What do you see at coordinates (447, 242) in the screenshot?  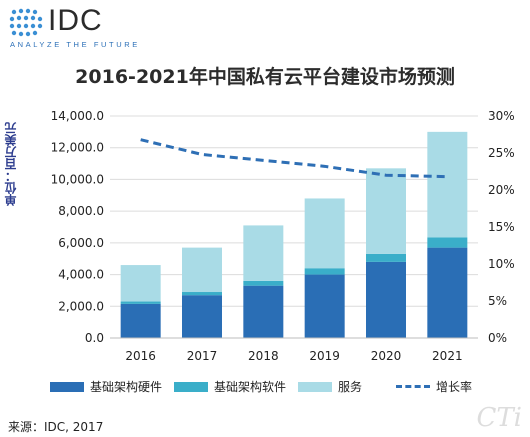 I see `bar-software-2021` at bounding box center [447, 242].